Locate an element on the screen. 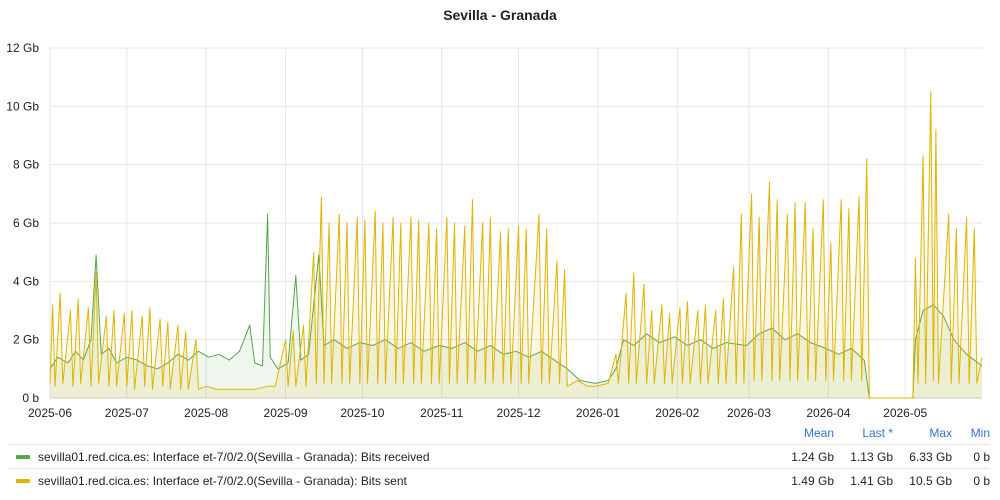 This screenshot has height=500, width=1000. x-tick-label: 2025-08 is located at coordinates (206, 413).